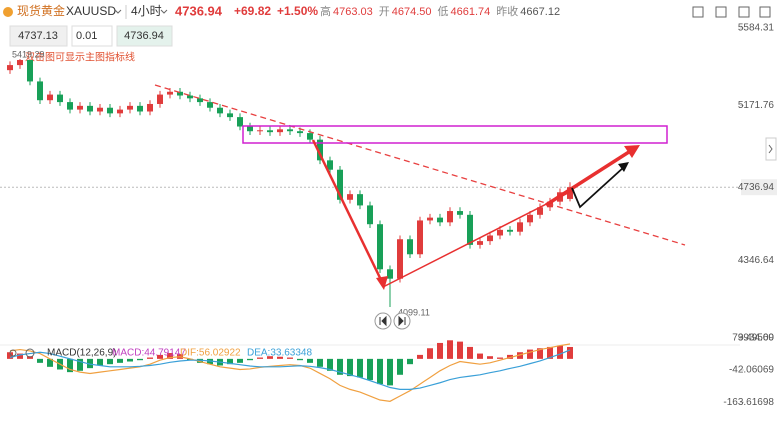 The width and height of the screenshot is (777, 444). I want to click on y-tick-label: 4346.64, so click(756, 260).